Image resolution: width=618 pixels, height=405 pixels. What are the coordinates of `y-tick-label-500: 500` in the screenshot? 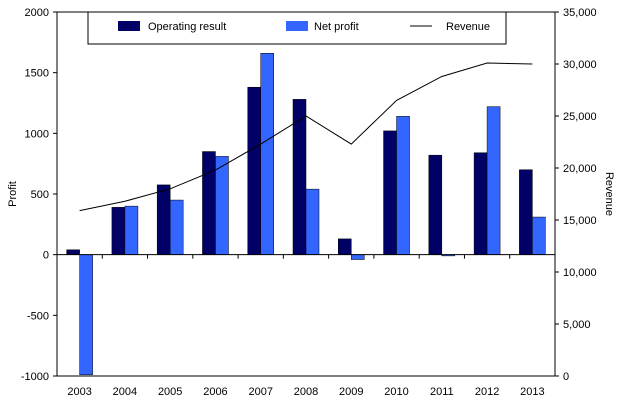 It's located at (40, 195).